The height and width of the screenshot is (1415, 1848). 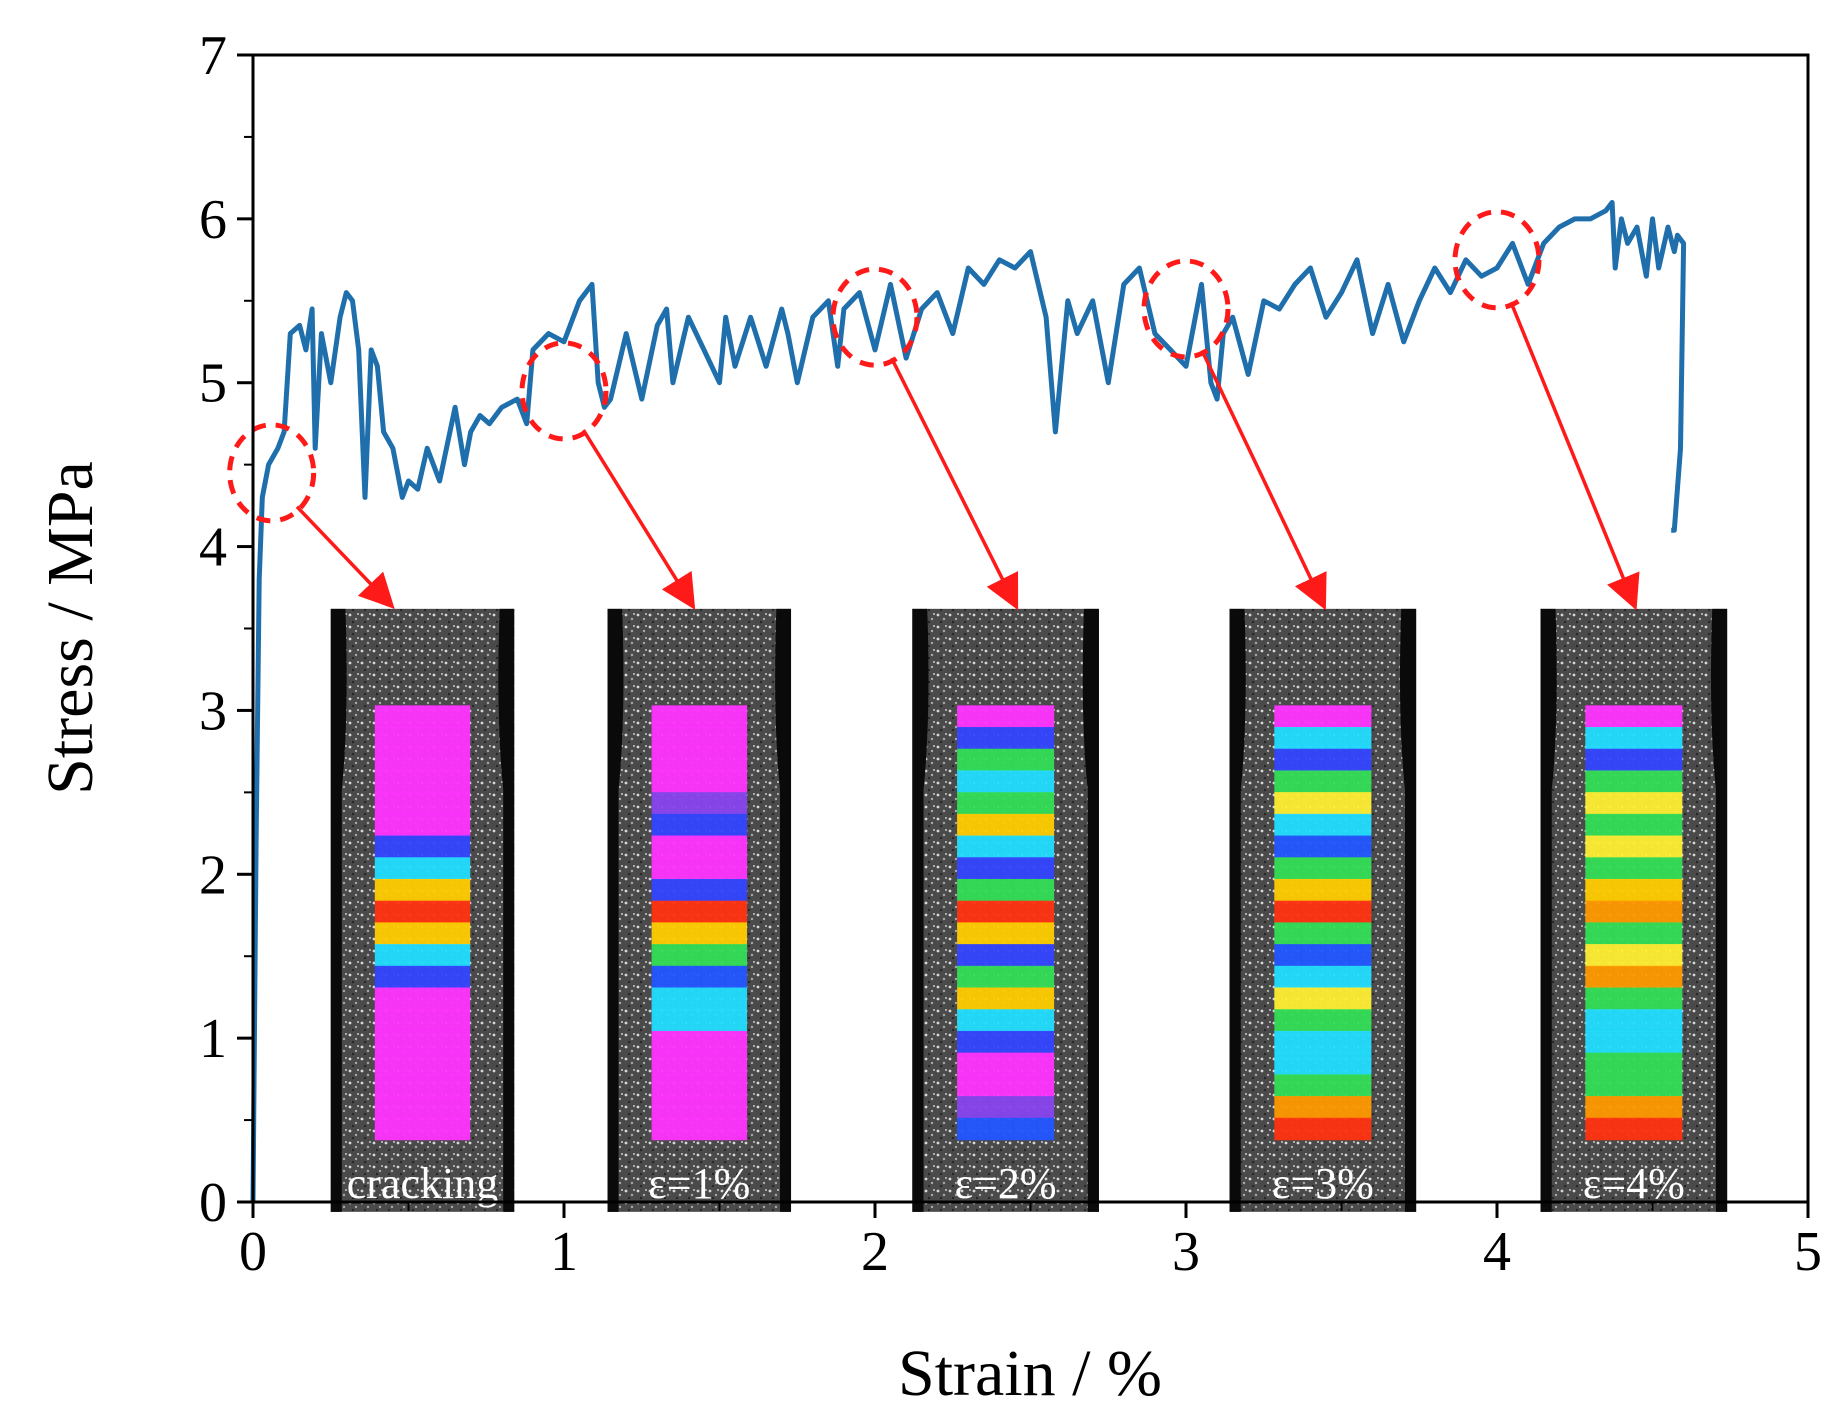 What do you see at coordinates (1634, 1183) in the screenshot?
I see `inset-label: ε=4%` at bounding box center [1634, 1183].